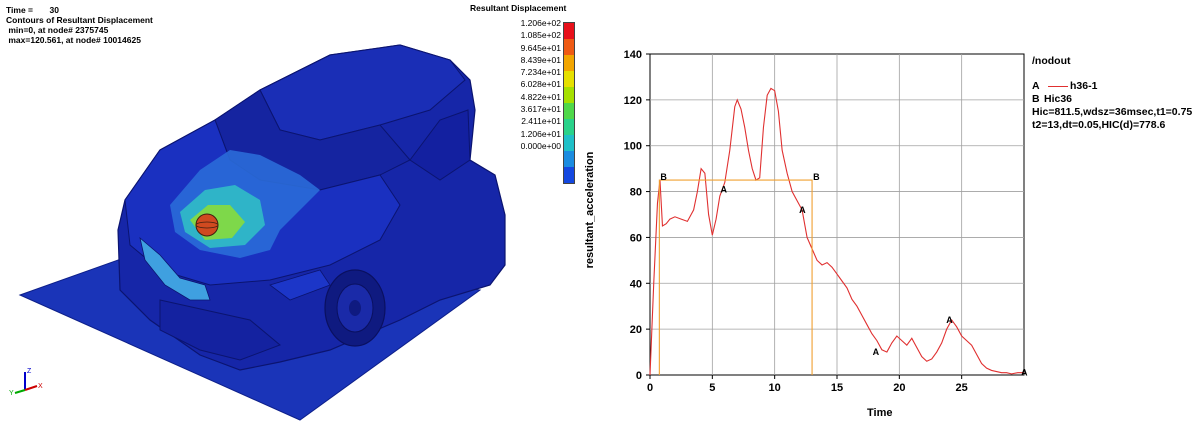 The height and width of the screenshot is (423, 1192). What do you see at coordinates (40, 386) in the screenshot?
I see `axis-x-label: X` at bounding box center [40, 386].